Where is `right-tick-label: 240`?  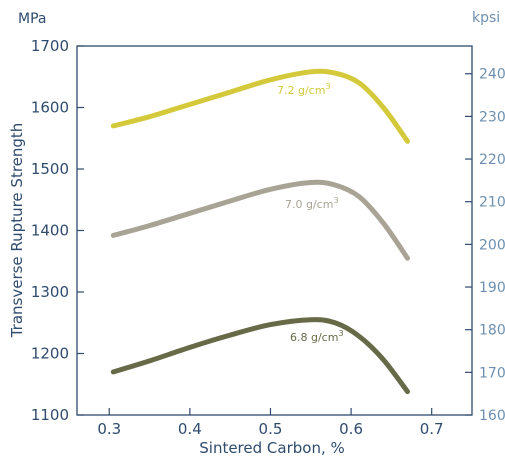
right-tick-label: 240 is located at coordinates (492, 75).